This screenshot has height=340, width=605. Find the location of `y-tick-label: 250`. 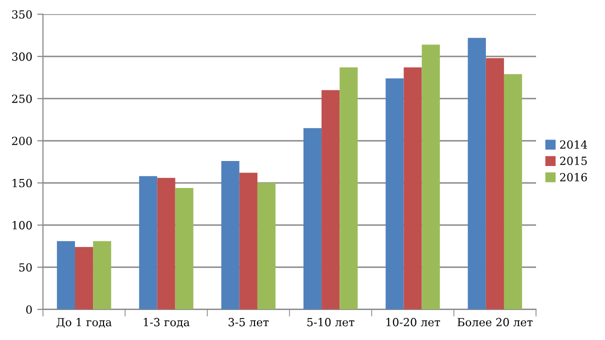

y-tick-label: 250 is located at coordinates (22, 98).